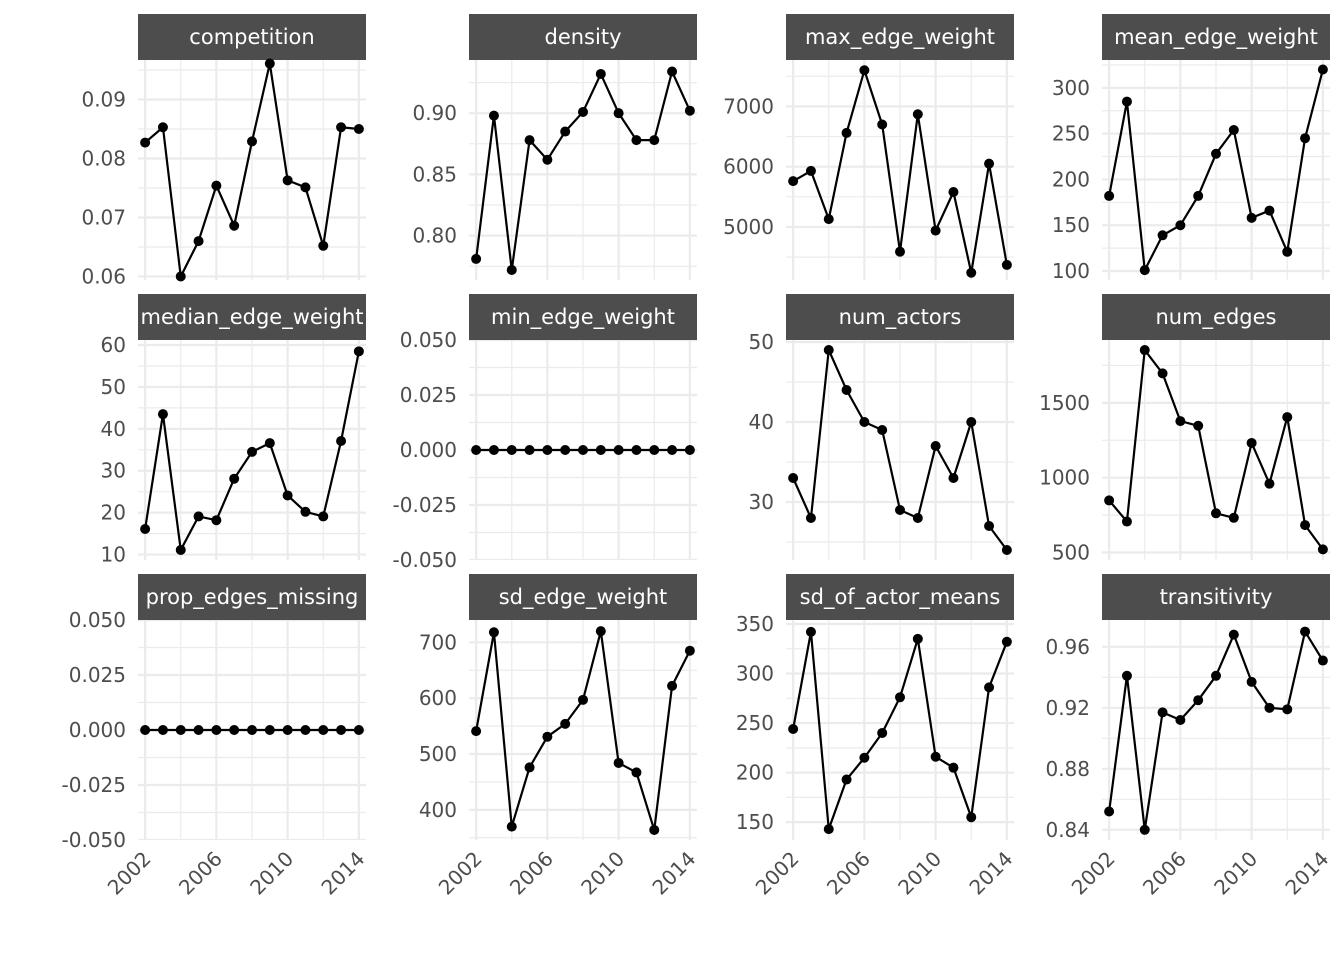 The width and height of the screenshot is (1344, 960). What do you see at coordinates (554, 147) in the screenshot?
I see `panel-density: density 0.80 0.85 0.90` at bounding box center [554, 147].